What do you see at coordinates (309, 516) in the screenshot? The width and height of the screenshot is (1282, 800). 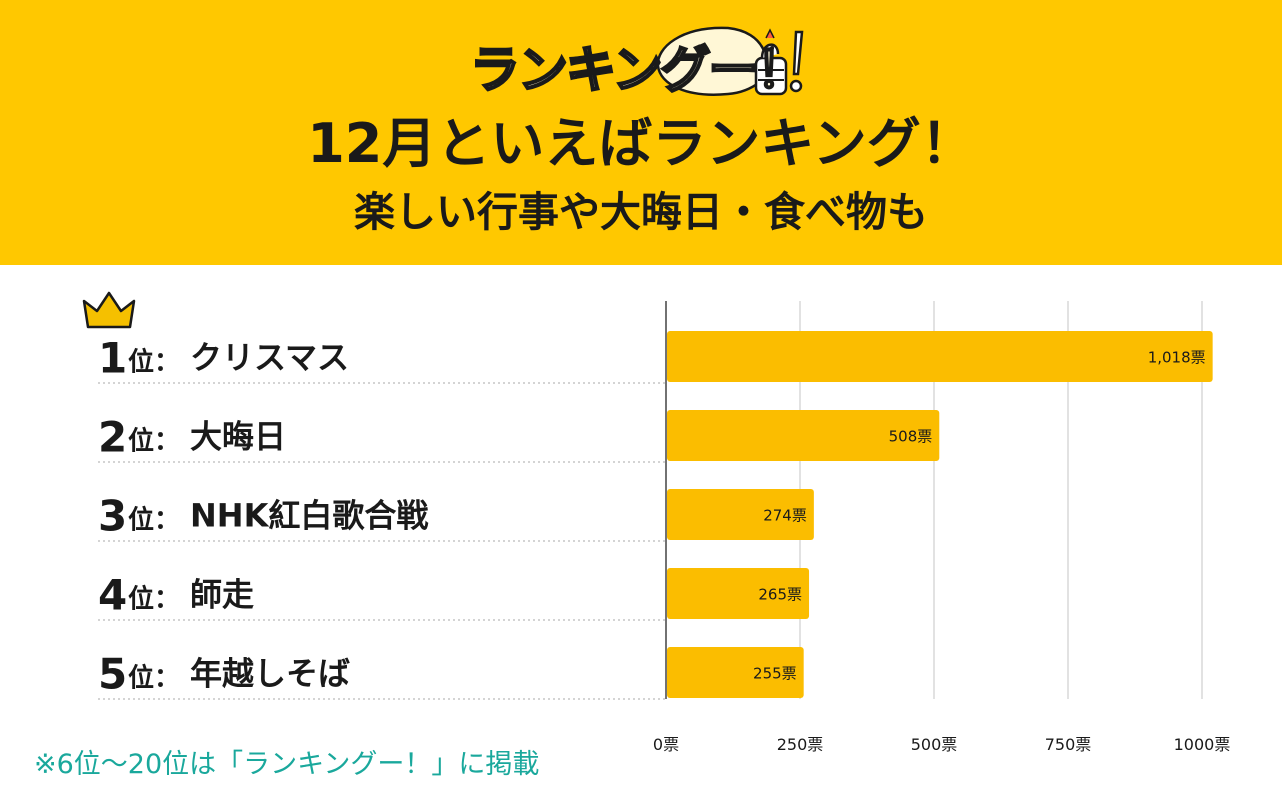 I see `category-label: NHK紅白歌合戦` at bounding box center [309, 516].